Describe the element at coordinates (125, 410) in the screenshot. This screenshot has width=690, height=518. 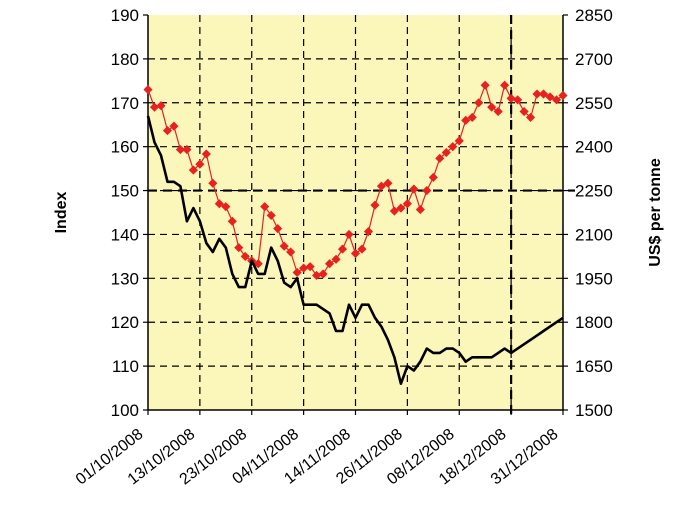
I see `left-tick-label: 100` at that location.